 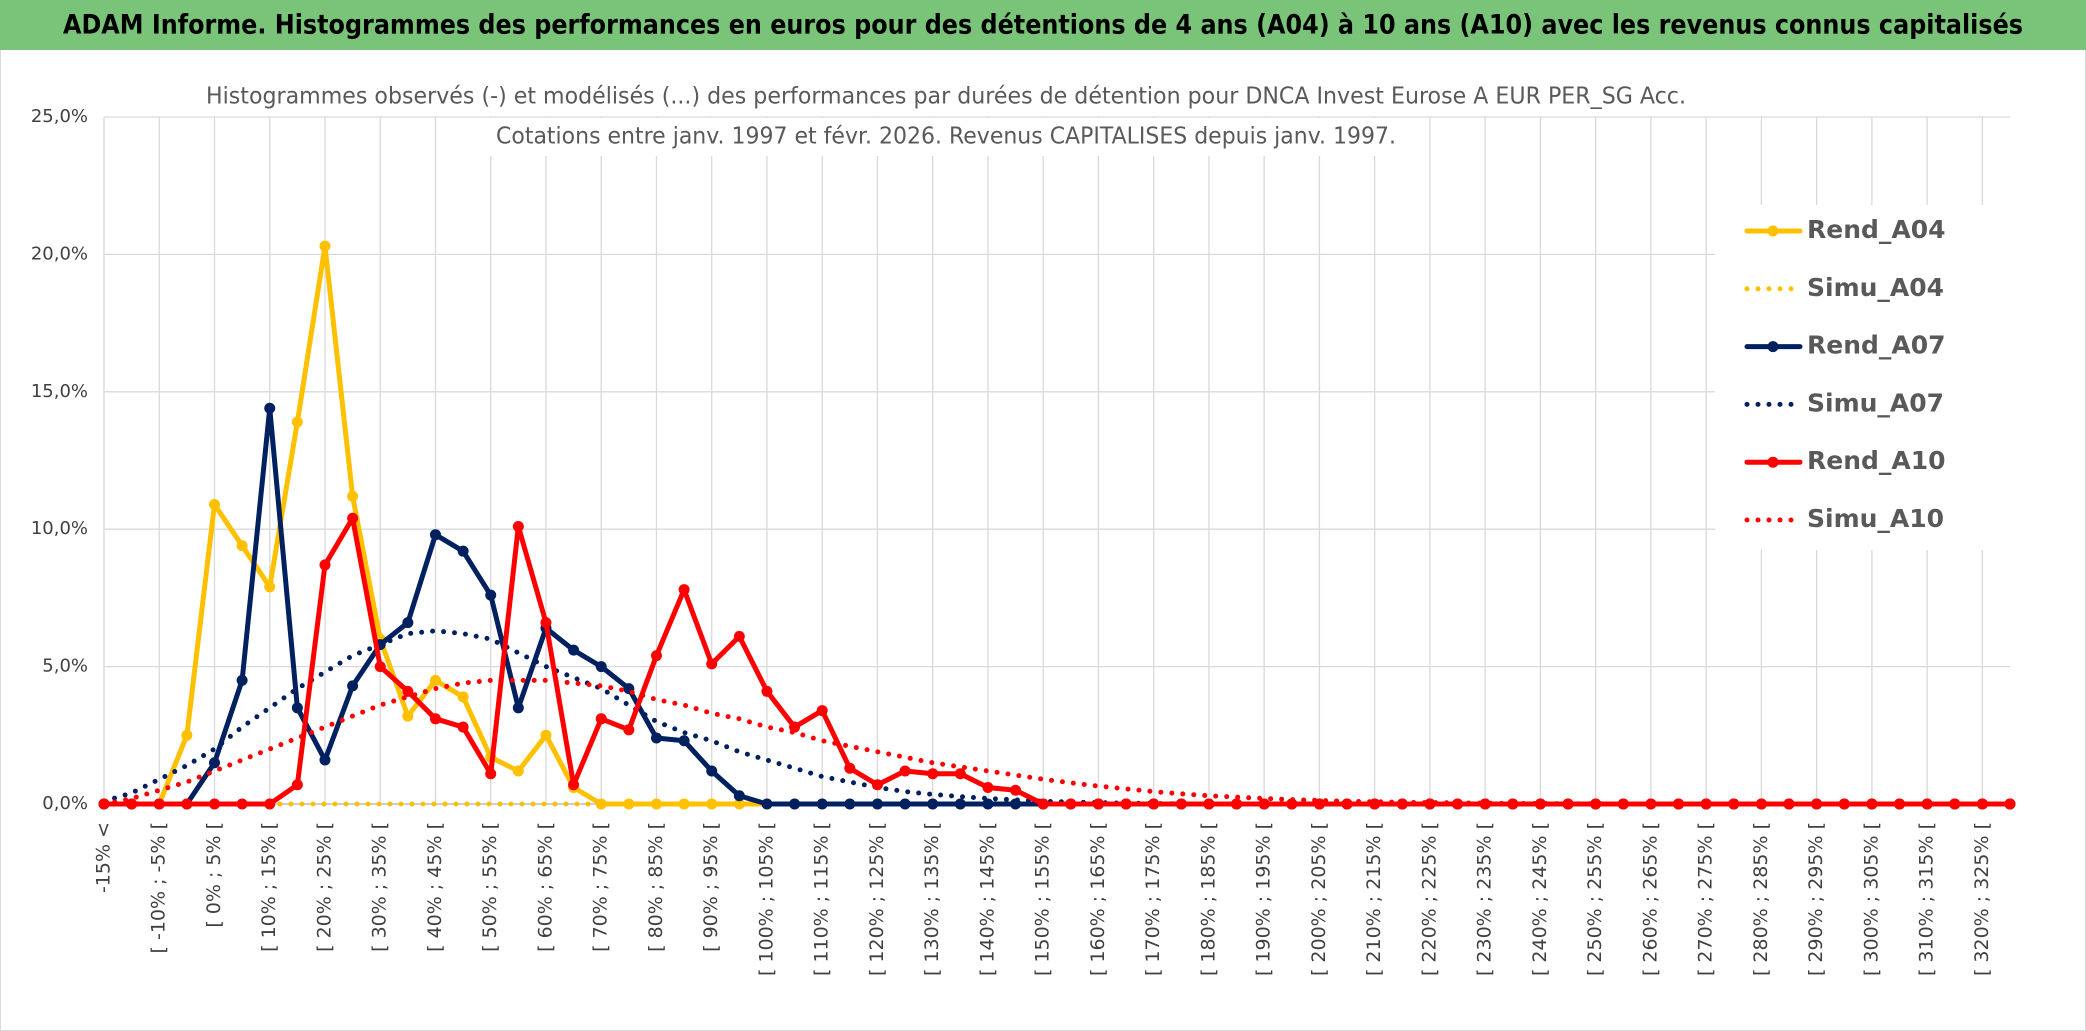 I want to click on x-tick-label: [ 150% ; 155% [, so click(x=1043, y=899).